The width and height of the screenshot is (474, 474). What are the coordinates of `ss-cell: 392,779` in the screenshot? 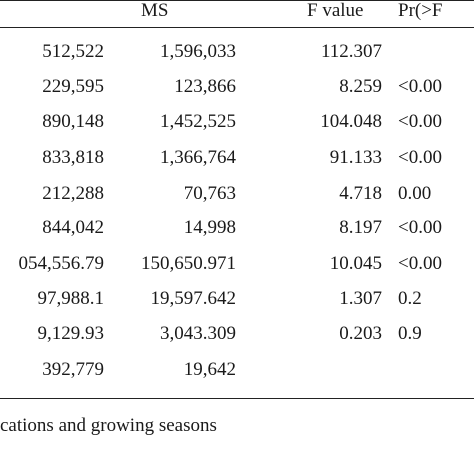 It's located at (73, 369).